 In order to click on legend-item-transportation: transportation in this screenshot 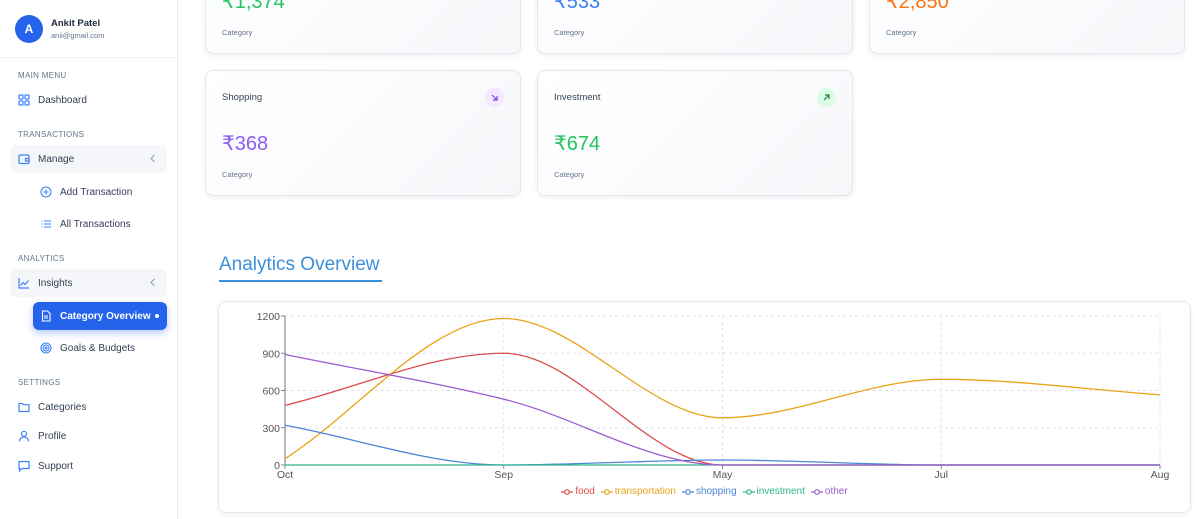, I will do `click(638, 491)`.